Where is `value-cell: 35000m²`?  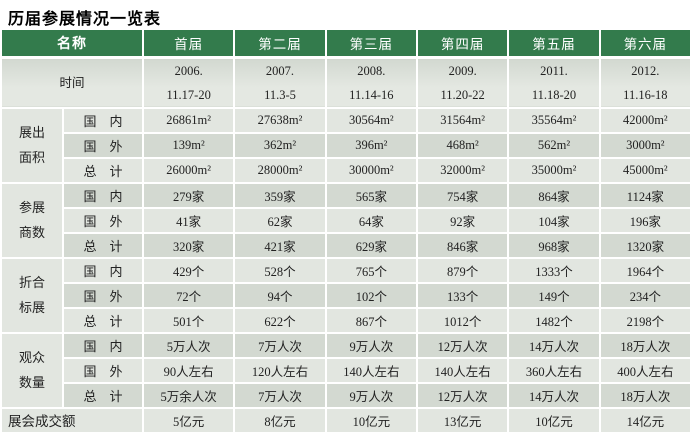
value-cell: 35000m² is located at coordinates (554, 170).